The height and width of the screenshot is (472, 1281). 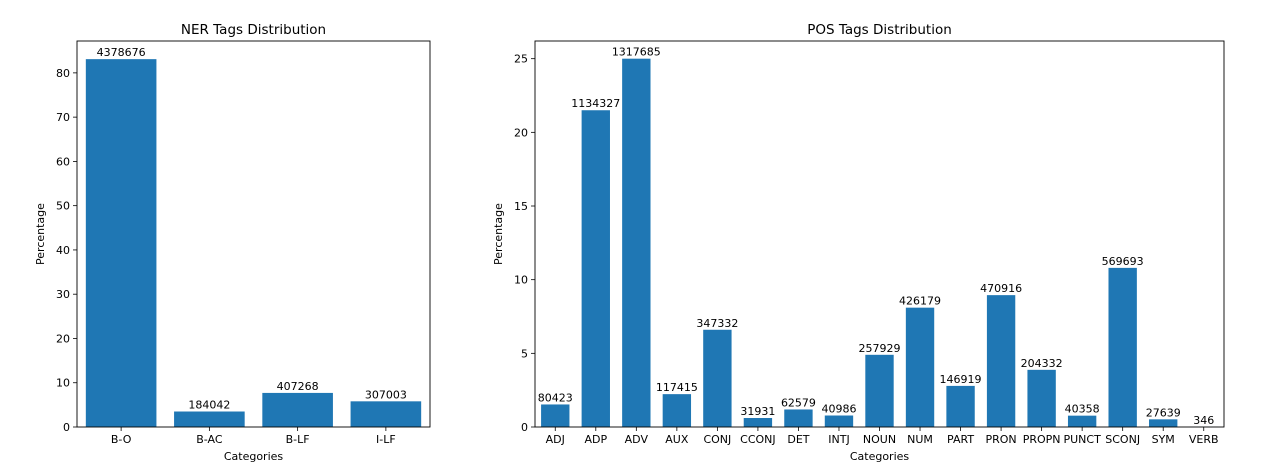 What do you see at coordinates (920, 367) in the screenshot?
I see `pos-bar-num` at bounding box center [920, 367].